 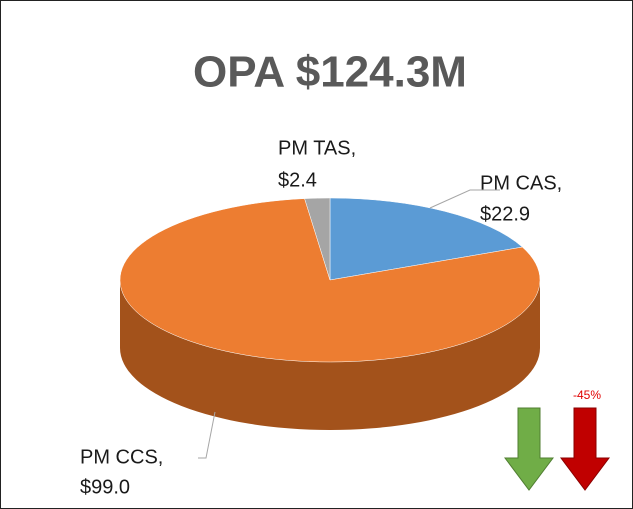 What do you see at coordinates (105, 487) in the screenshot?
I see `data-label-value: $99.0` at bounding box center [105, 487].